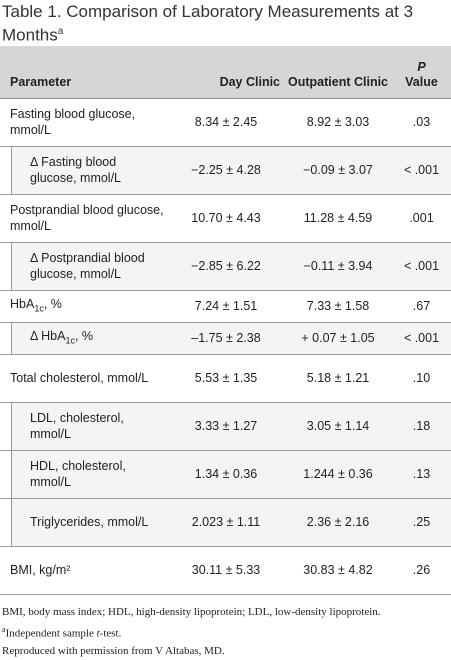 This screenshot has width=451, height=660. Describe the element at coordinates (84, 474) in the screenshot. I see `parameter-cell: HDL, cholesterol, mmol/L` at that location.